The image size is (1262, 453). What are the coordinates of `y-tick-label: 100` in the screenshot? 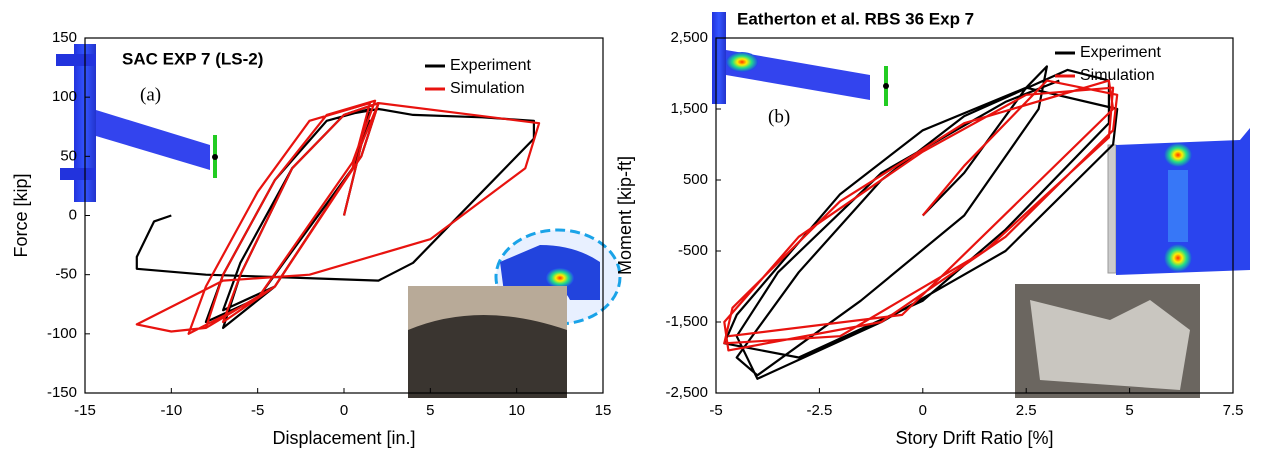 It's located at (64, 96).